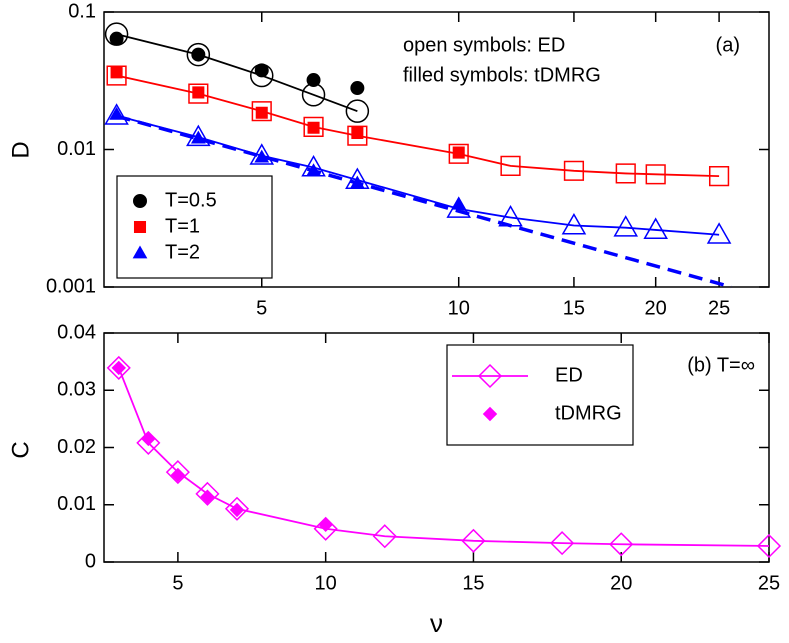 This screenshot has width=789, height=643. I want to click on annotation: open symbols: ED, so click(484, 45).